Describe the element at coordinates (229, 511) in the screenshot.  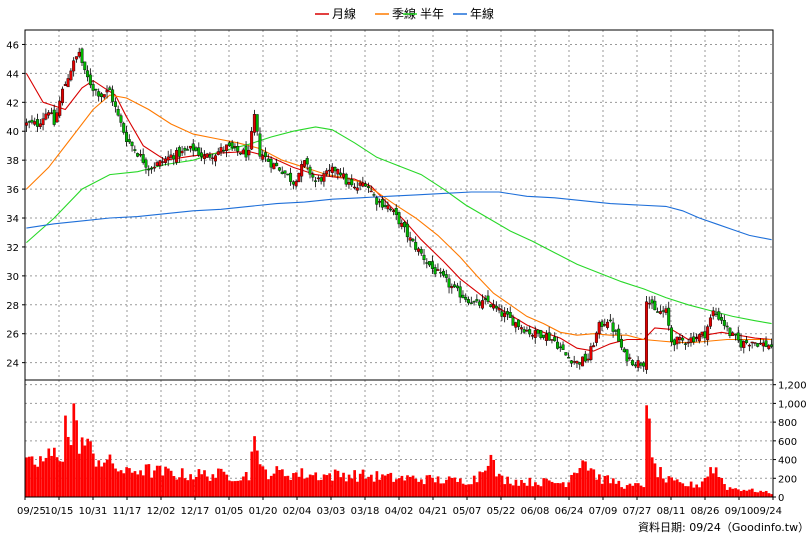
I see `date-tick-label: 01/05` at that location.